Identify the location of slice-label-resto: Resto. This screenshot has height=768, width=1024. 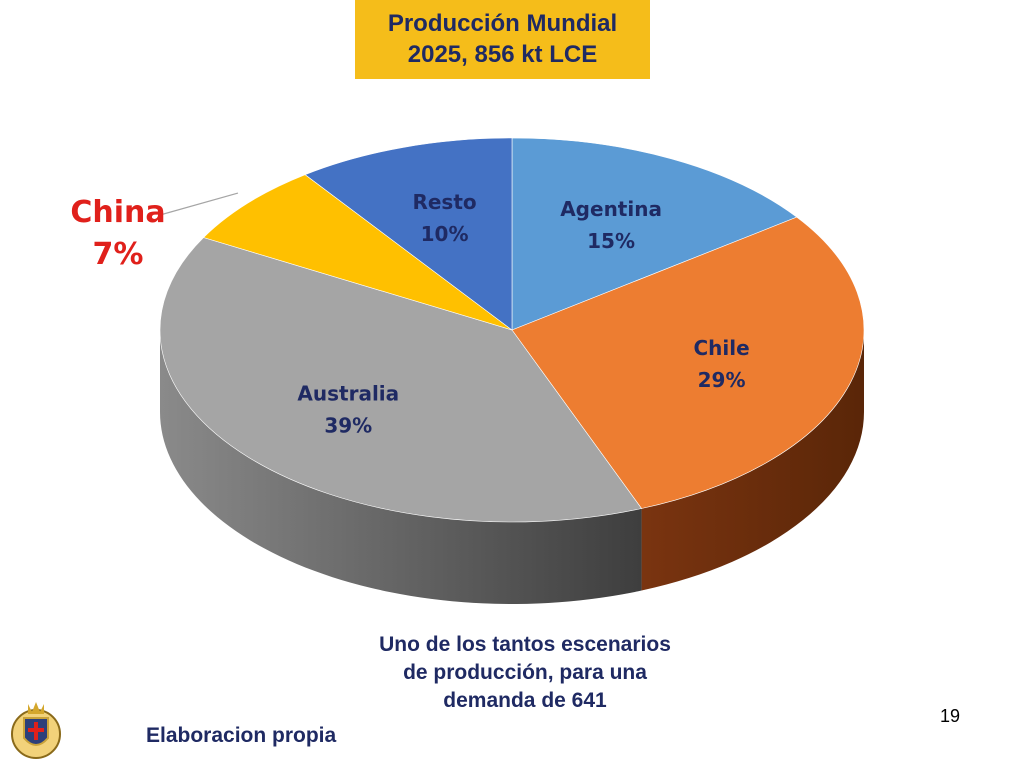
(444, 202).